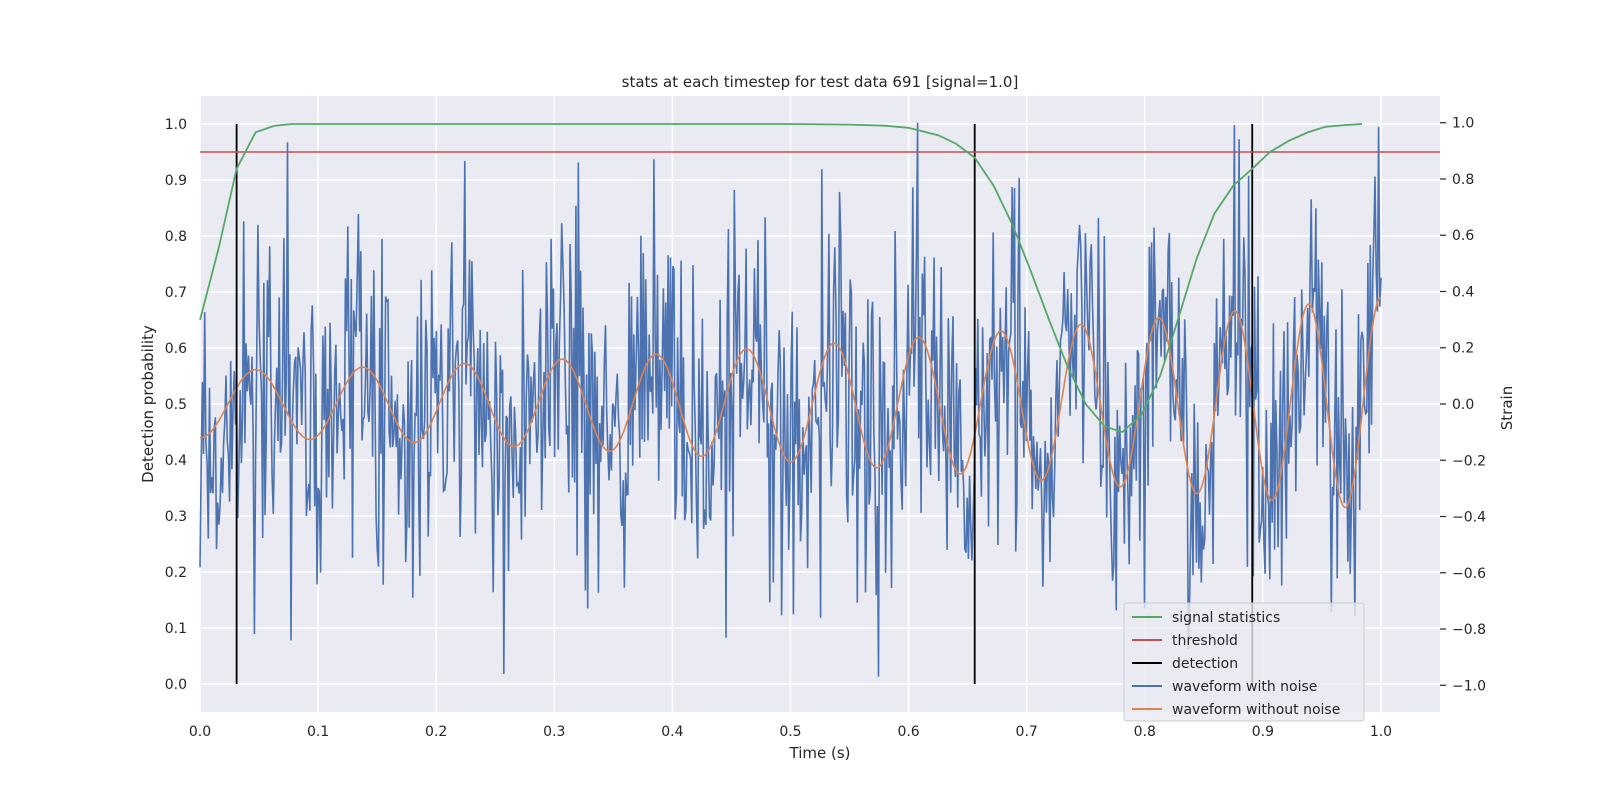 The height and width of the screenshot is (800, 1600). Describe the element at coordinates (1381, 732) in the screenshot. I see `x-tick-label: 1.0` at that location.